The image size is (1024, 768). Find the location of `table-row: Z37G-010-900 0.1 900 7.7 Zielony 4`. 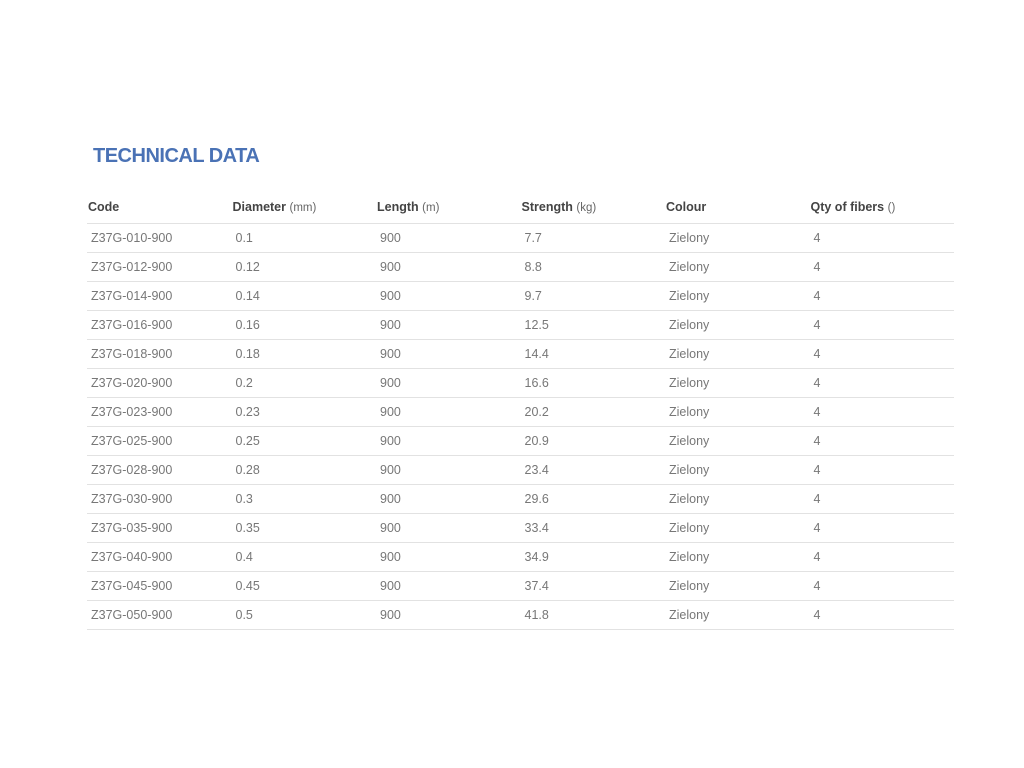

table-row: Z37G-010-900 0.1 900 7.7 Zielony 4 is located at coordinates (520, 238).